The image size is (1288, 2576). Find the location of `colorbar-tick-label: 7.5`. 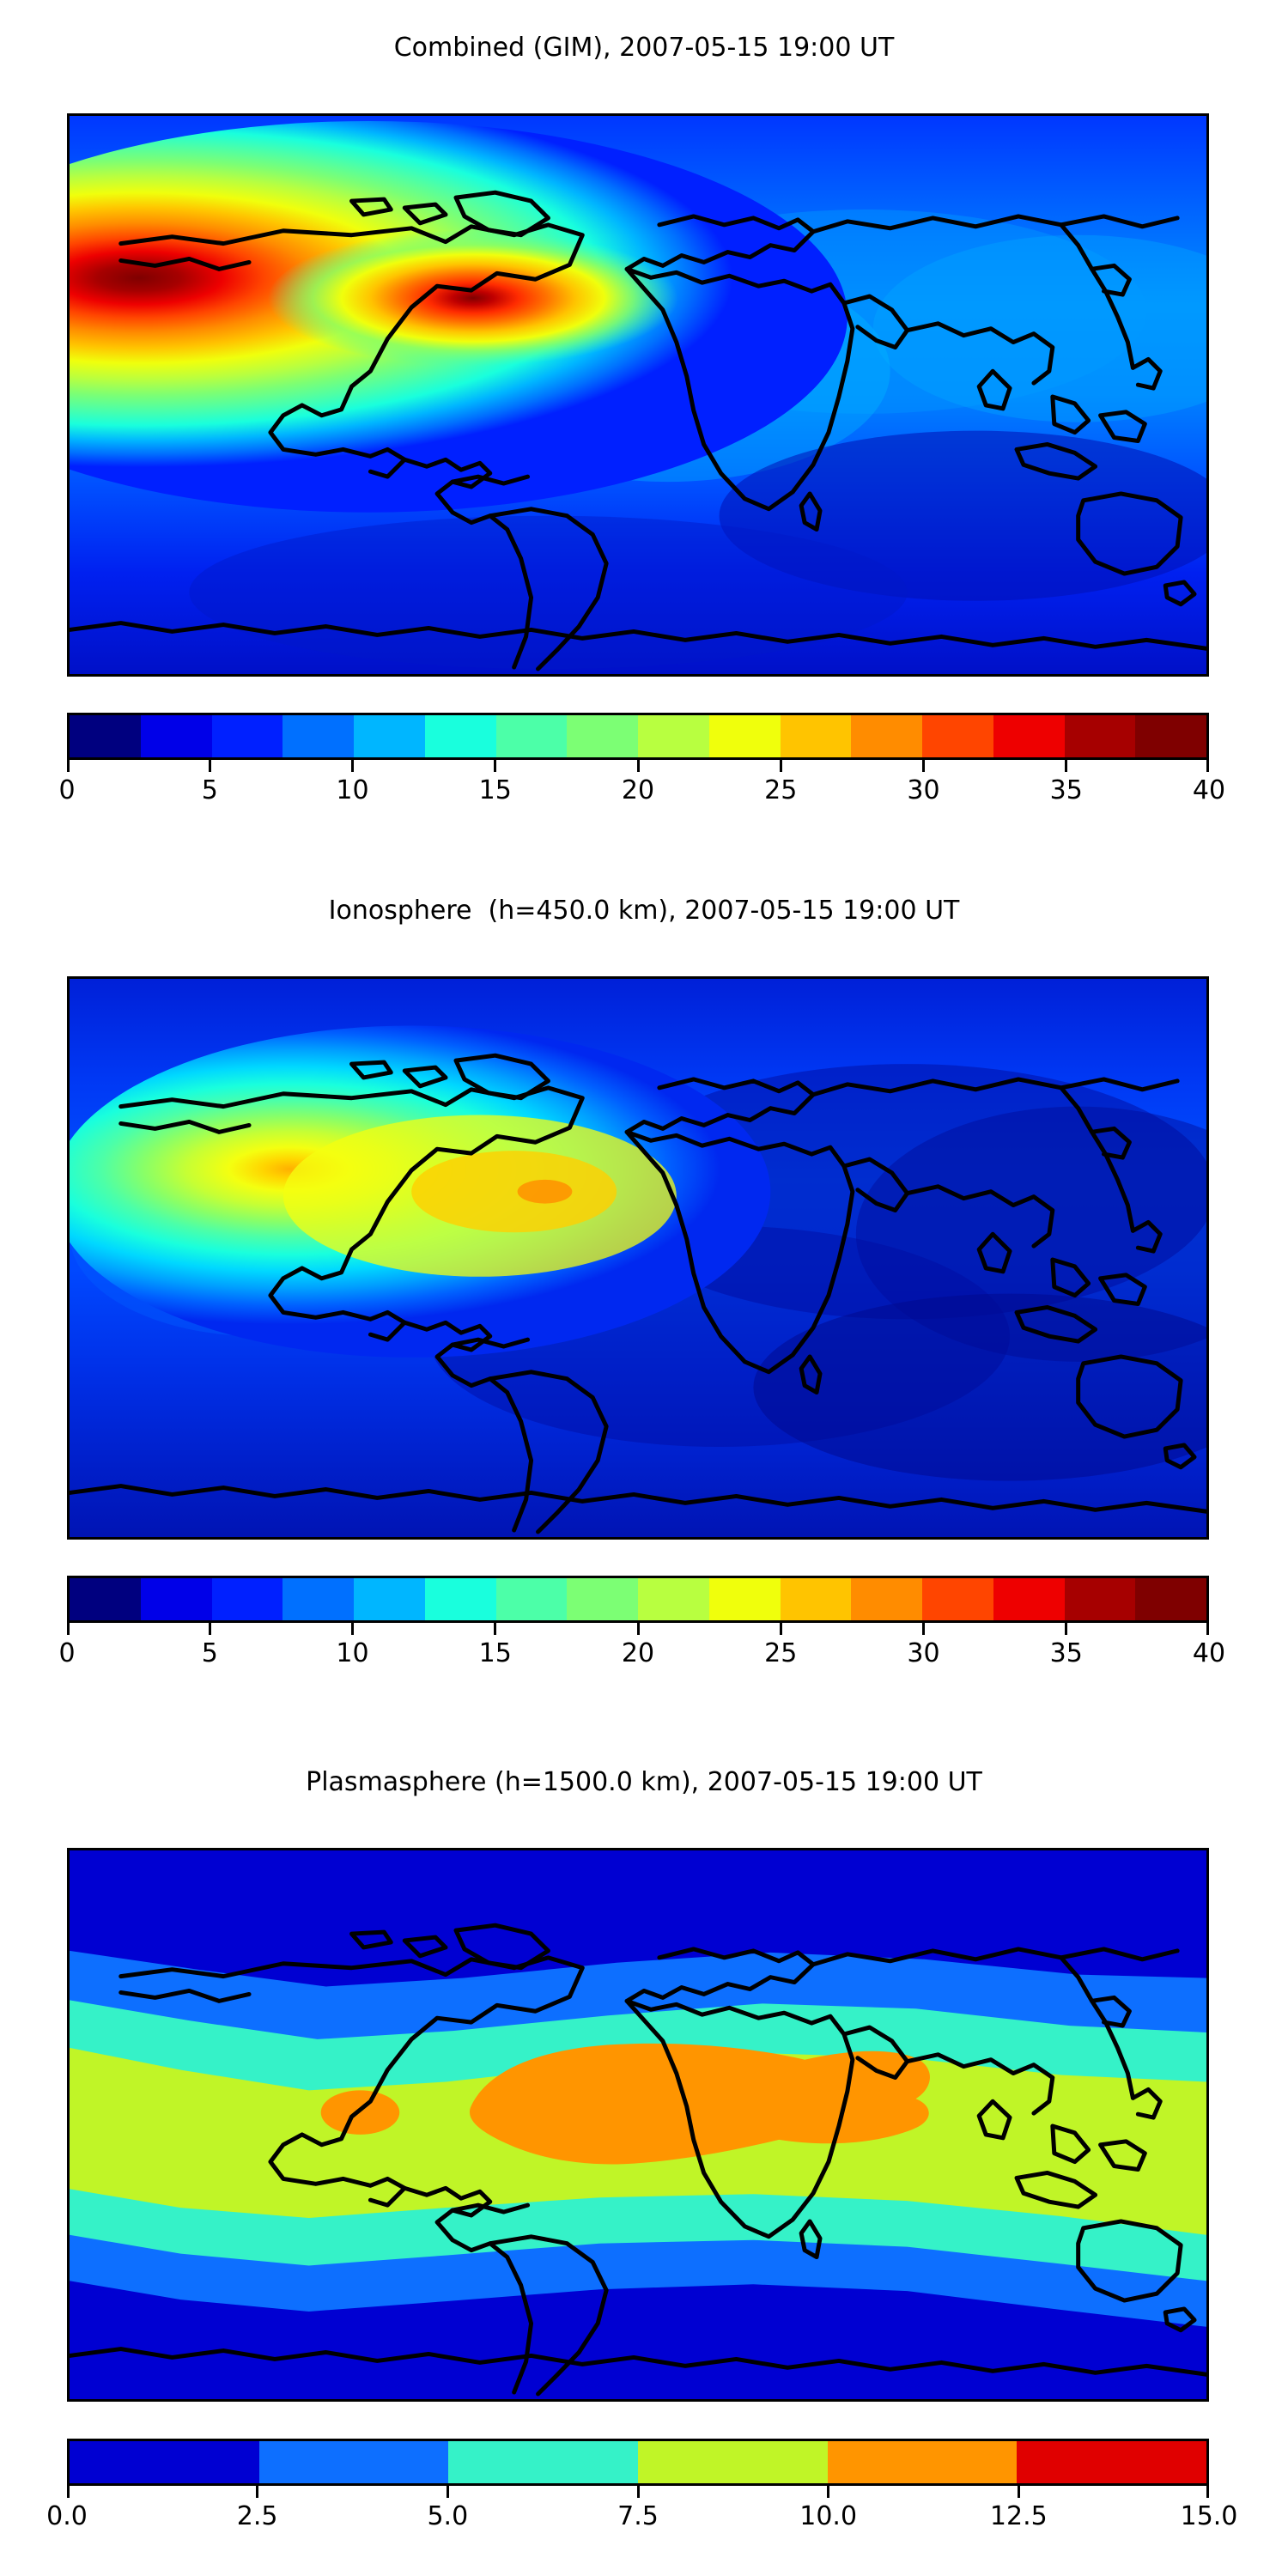

colorbar-tick-label: 7.5 is located at coordinates (638, 2516).